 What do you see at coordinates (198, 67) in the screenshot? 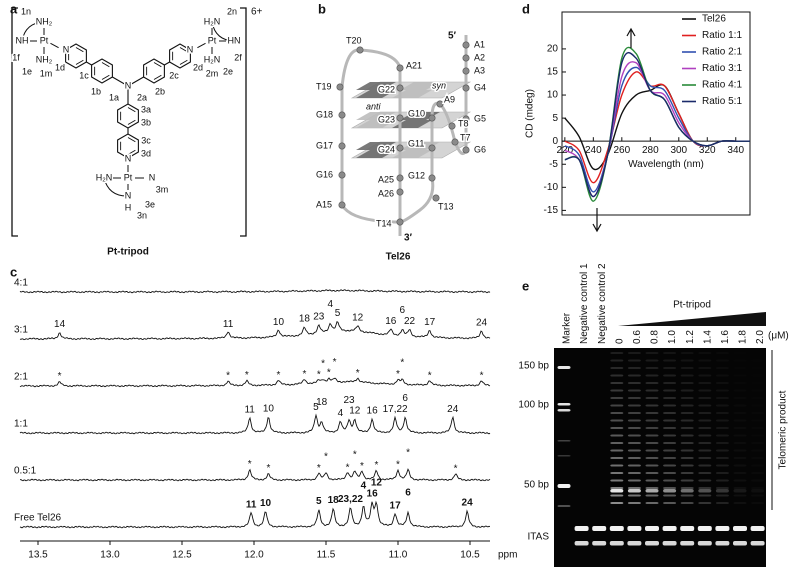
I see `position-label: 2d` at bounding box center [198, 67].